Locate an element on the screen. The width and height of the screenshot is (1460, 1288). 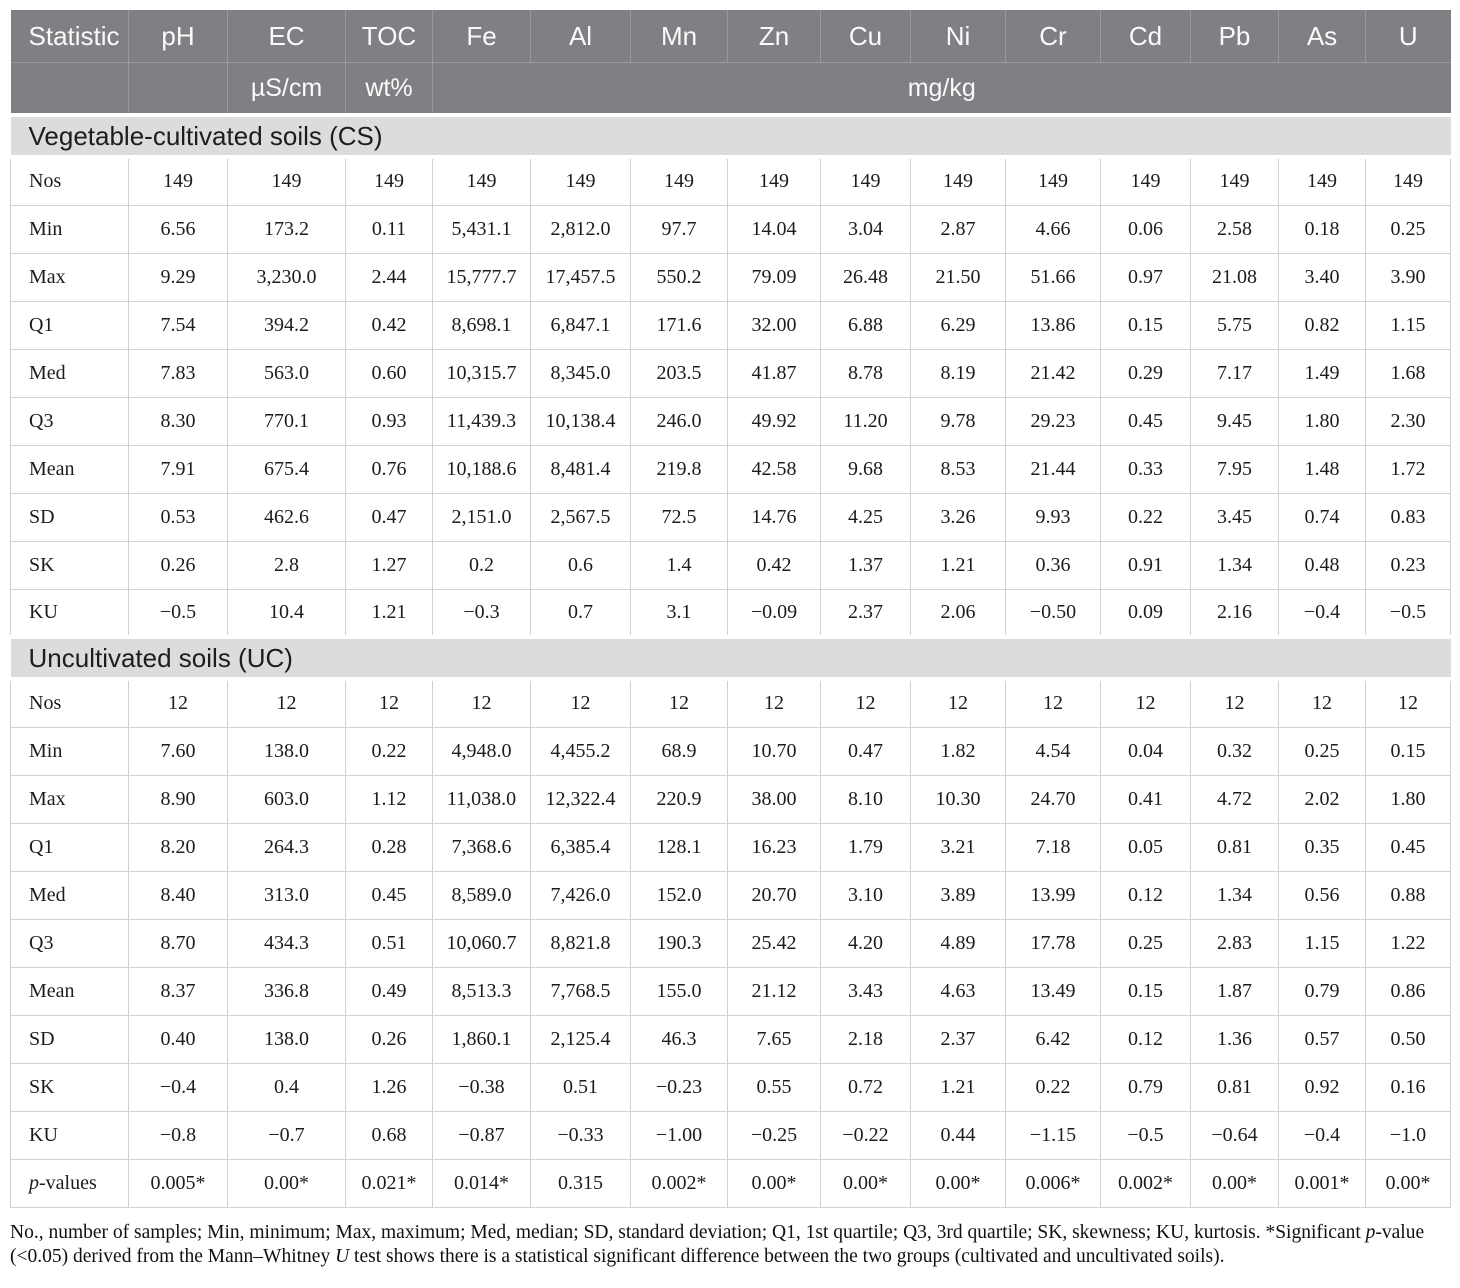
data-cell: 0.22 is located at coordinates (1145, 517).